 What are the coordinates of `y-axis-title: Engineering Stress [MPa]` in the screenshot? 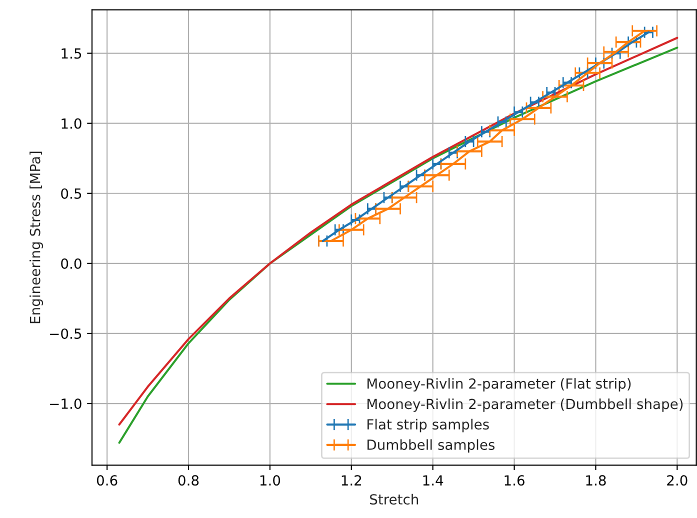 It's located at (36, 238).